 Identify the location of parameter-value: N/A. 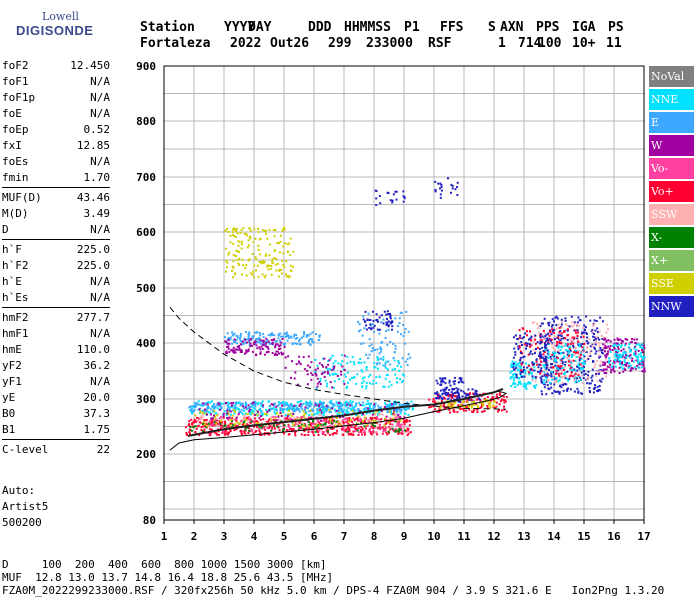
(100, 333).